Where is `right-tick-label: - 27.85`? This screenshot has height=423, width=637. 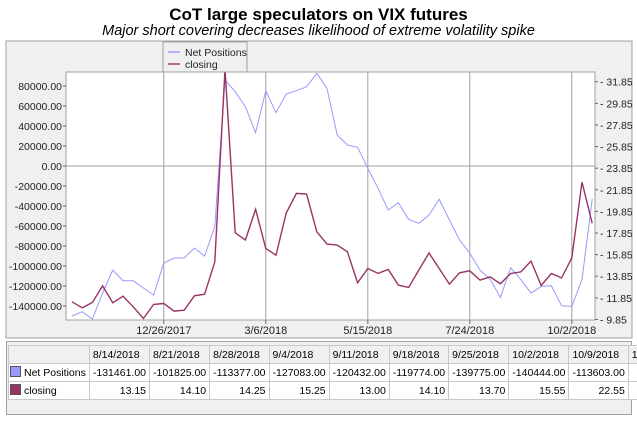 right-tick-label: - 27.85 is located at coordinates (616, 126).